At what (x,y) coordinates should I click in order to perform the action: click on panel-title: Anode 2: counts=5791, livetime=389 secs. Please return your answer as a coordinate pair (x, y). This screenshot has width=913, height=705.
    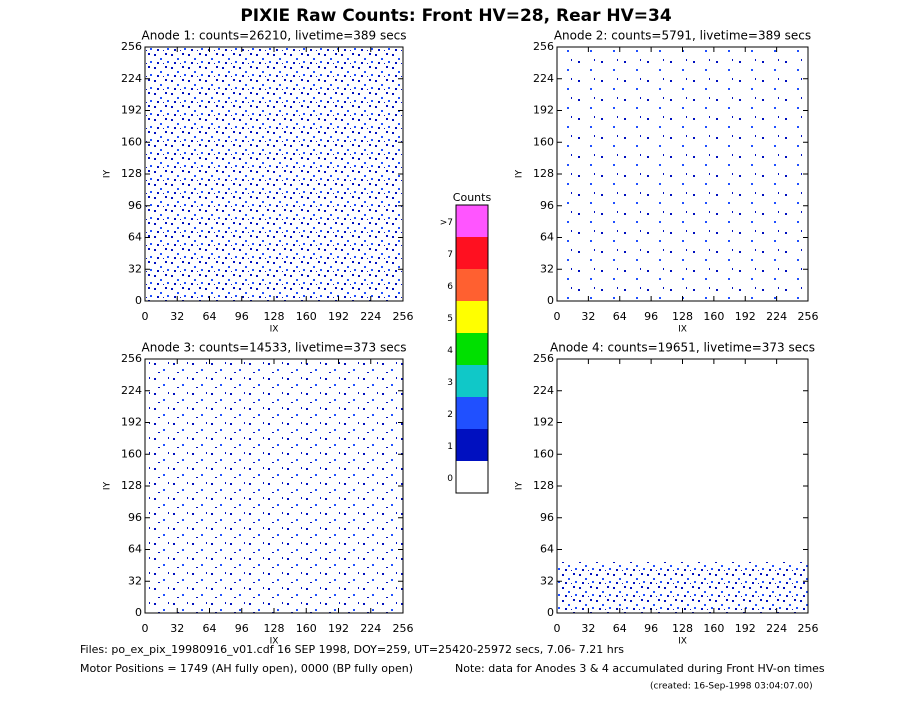
    Looking at the image, I should click on (682, 36).